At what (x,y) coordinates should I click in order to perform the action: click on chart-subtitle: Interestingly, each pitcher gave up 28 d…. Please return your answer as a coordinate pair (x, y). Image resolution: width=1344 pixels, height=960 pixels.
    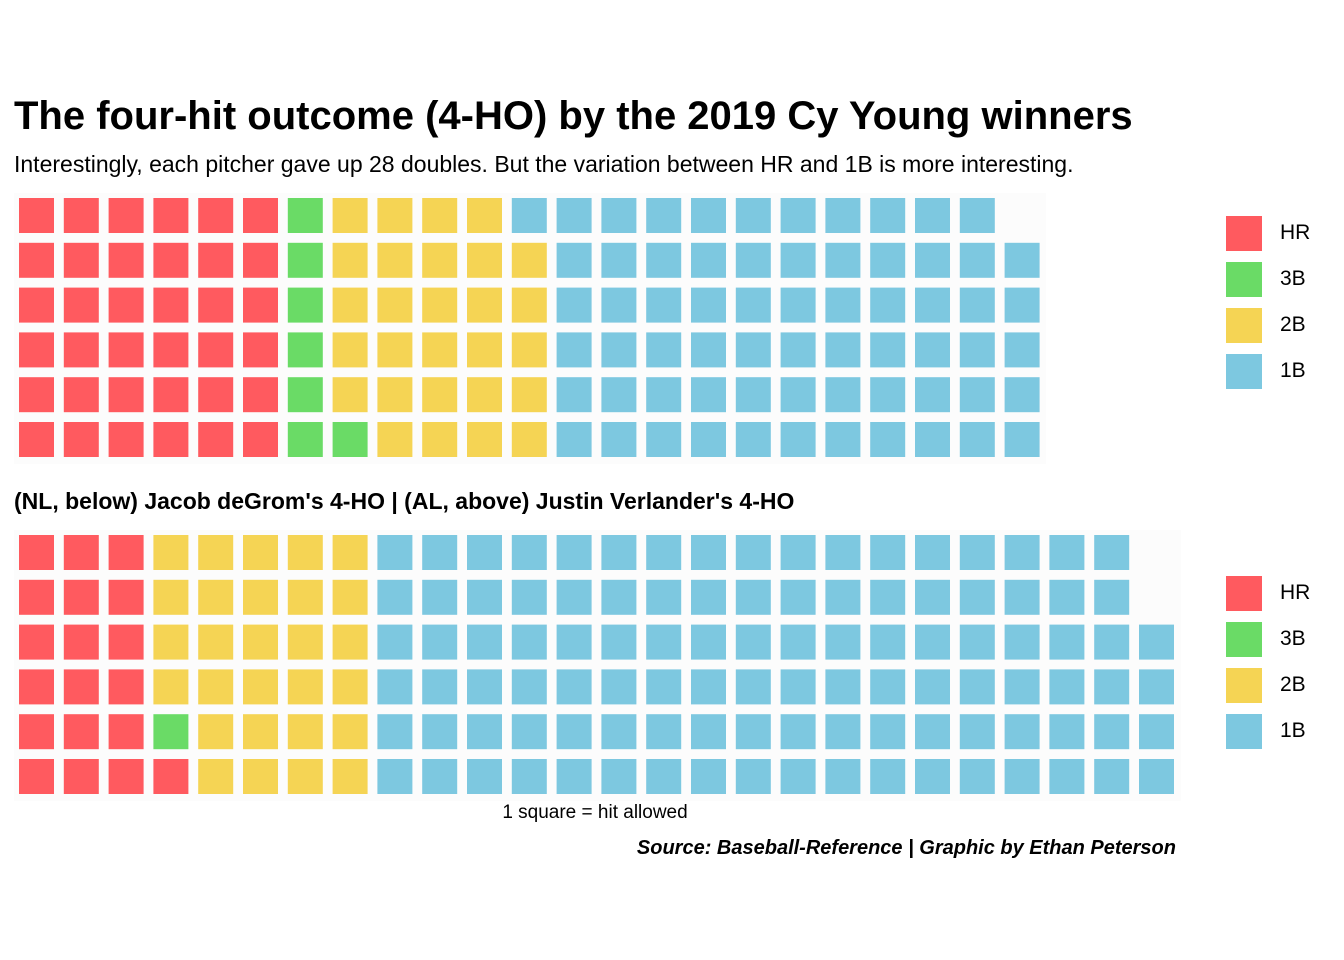
    Looking at the image, I should click on (544, 164).